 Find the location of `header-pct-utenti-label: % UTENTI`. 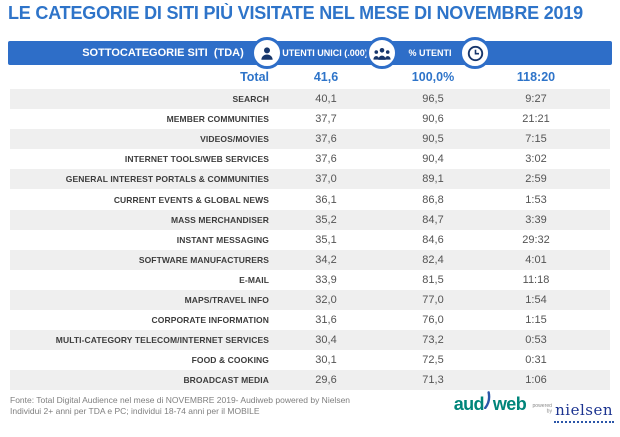

header-pct-utenti-label: % UTENTI is located at coordinates (430, 53).